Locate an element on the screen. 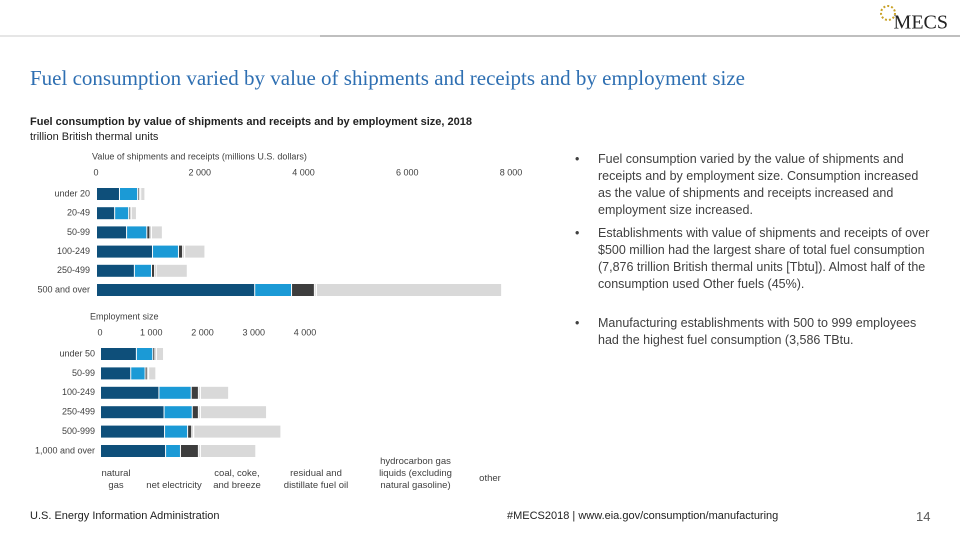 The height and width of the screenshot is (540, 960). page-number: 14 is located at coordinates (923, 516).